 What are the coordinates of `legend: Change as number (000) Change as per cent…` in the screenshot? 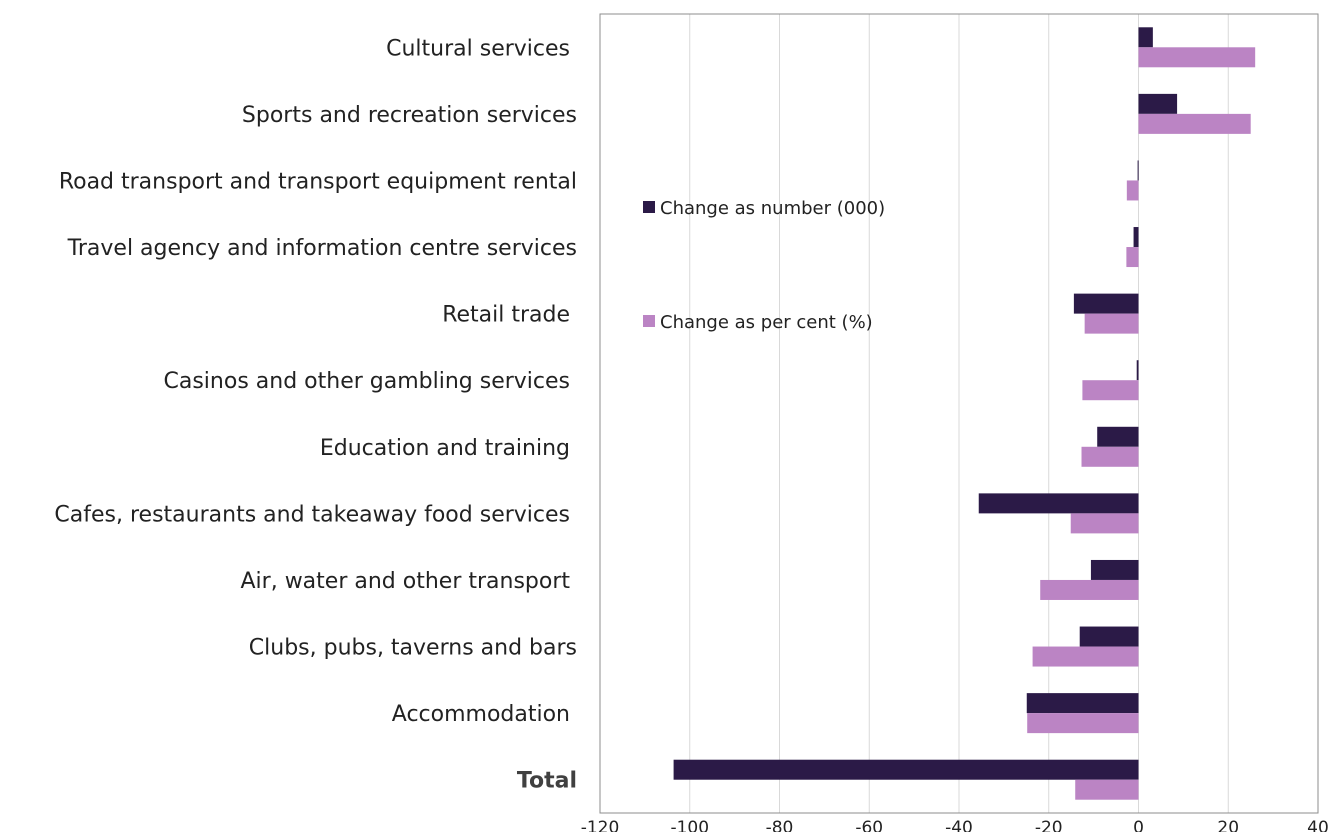 It's located at (764, 265).